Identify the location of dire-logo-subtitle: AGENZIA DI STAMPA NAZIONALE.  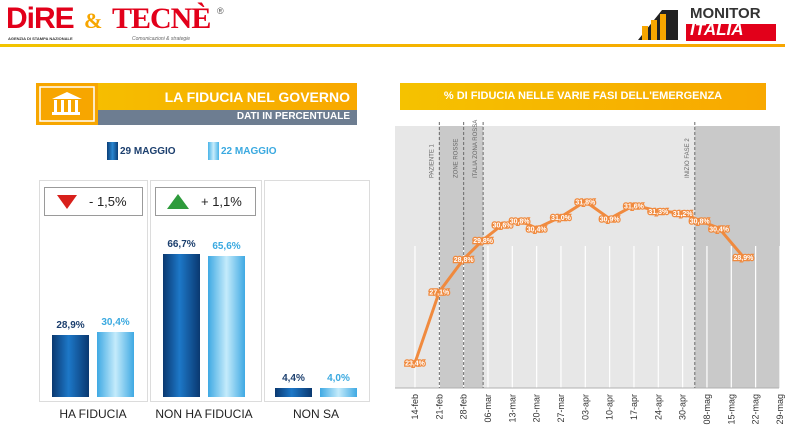
(40, 38).